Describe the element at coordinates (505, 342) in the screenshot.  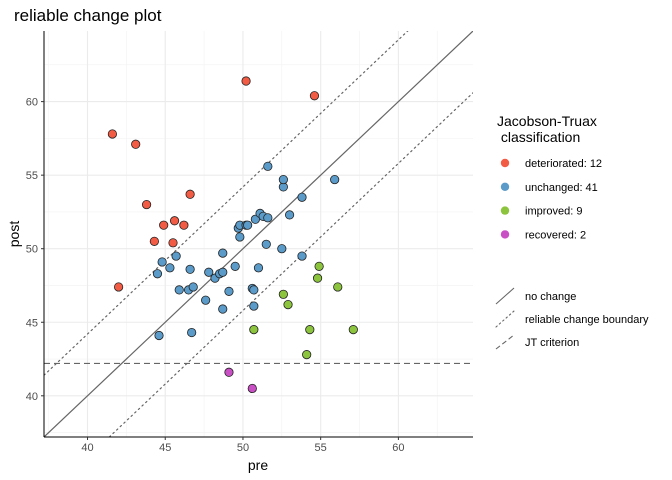
I see `legend-key-jt-criterion` at that location.